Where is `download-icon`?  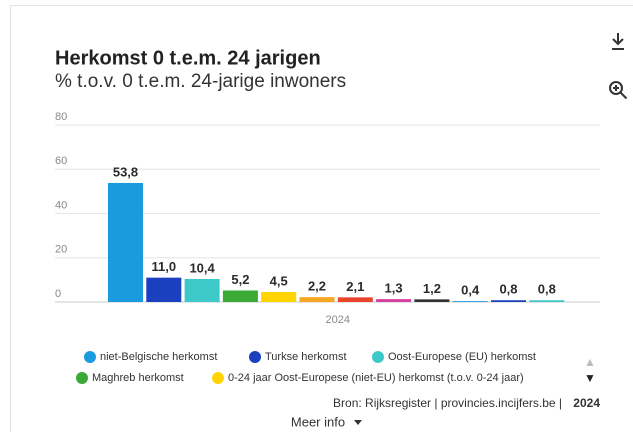
download-icon is located at coordinates (618, 41).